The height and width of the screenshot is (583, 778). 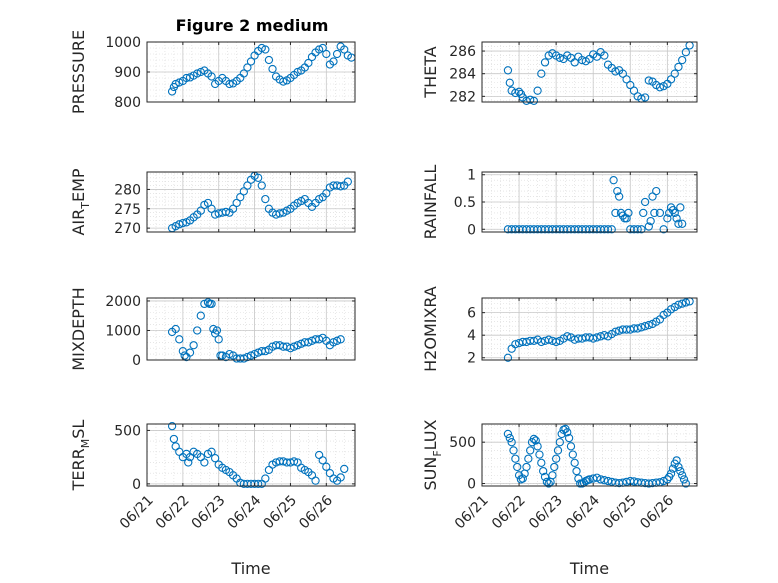 I want to click on y-tick-label: 280, so click(x=127, y=190).